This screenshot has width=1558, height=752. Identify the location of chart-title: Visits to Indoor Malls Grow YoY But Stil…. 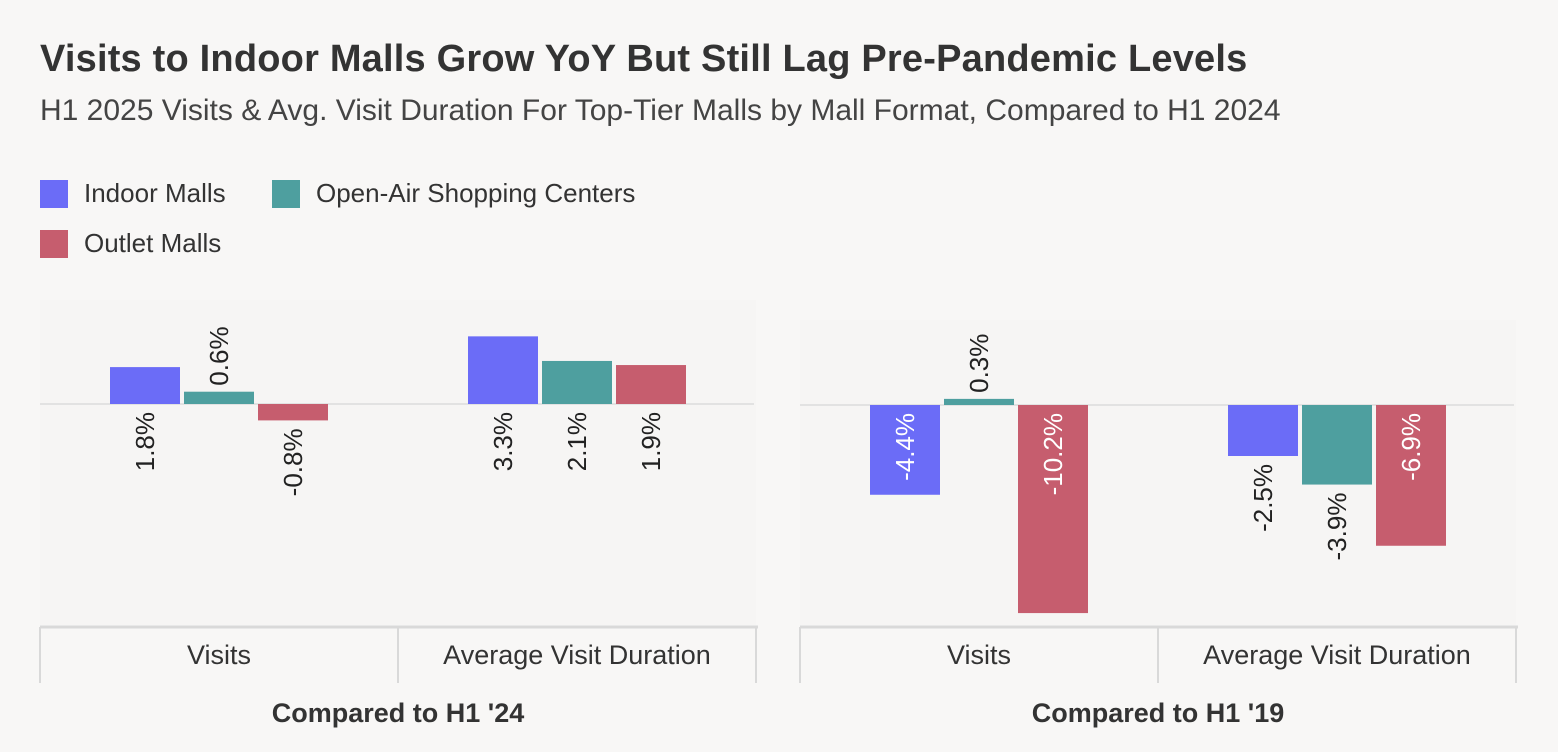
(644, 59).